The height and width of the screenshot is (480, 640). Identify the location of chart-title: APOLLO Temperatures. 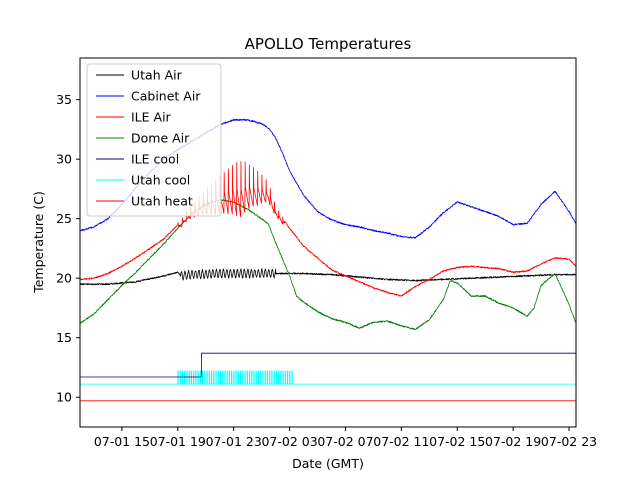
(328, 44).